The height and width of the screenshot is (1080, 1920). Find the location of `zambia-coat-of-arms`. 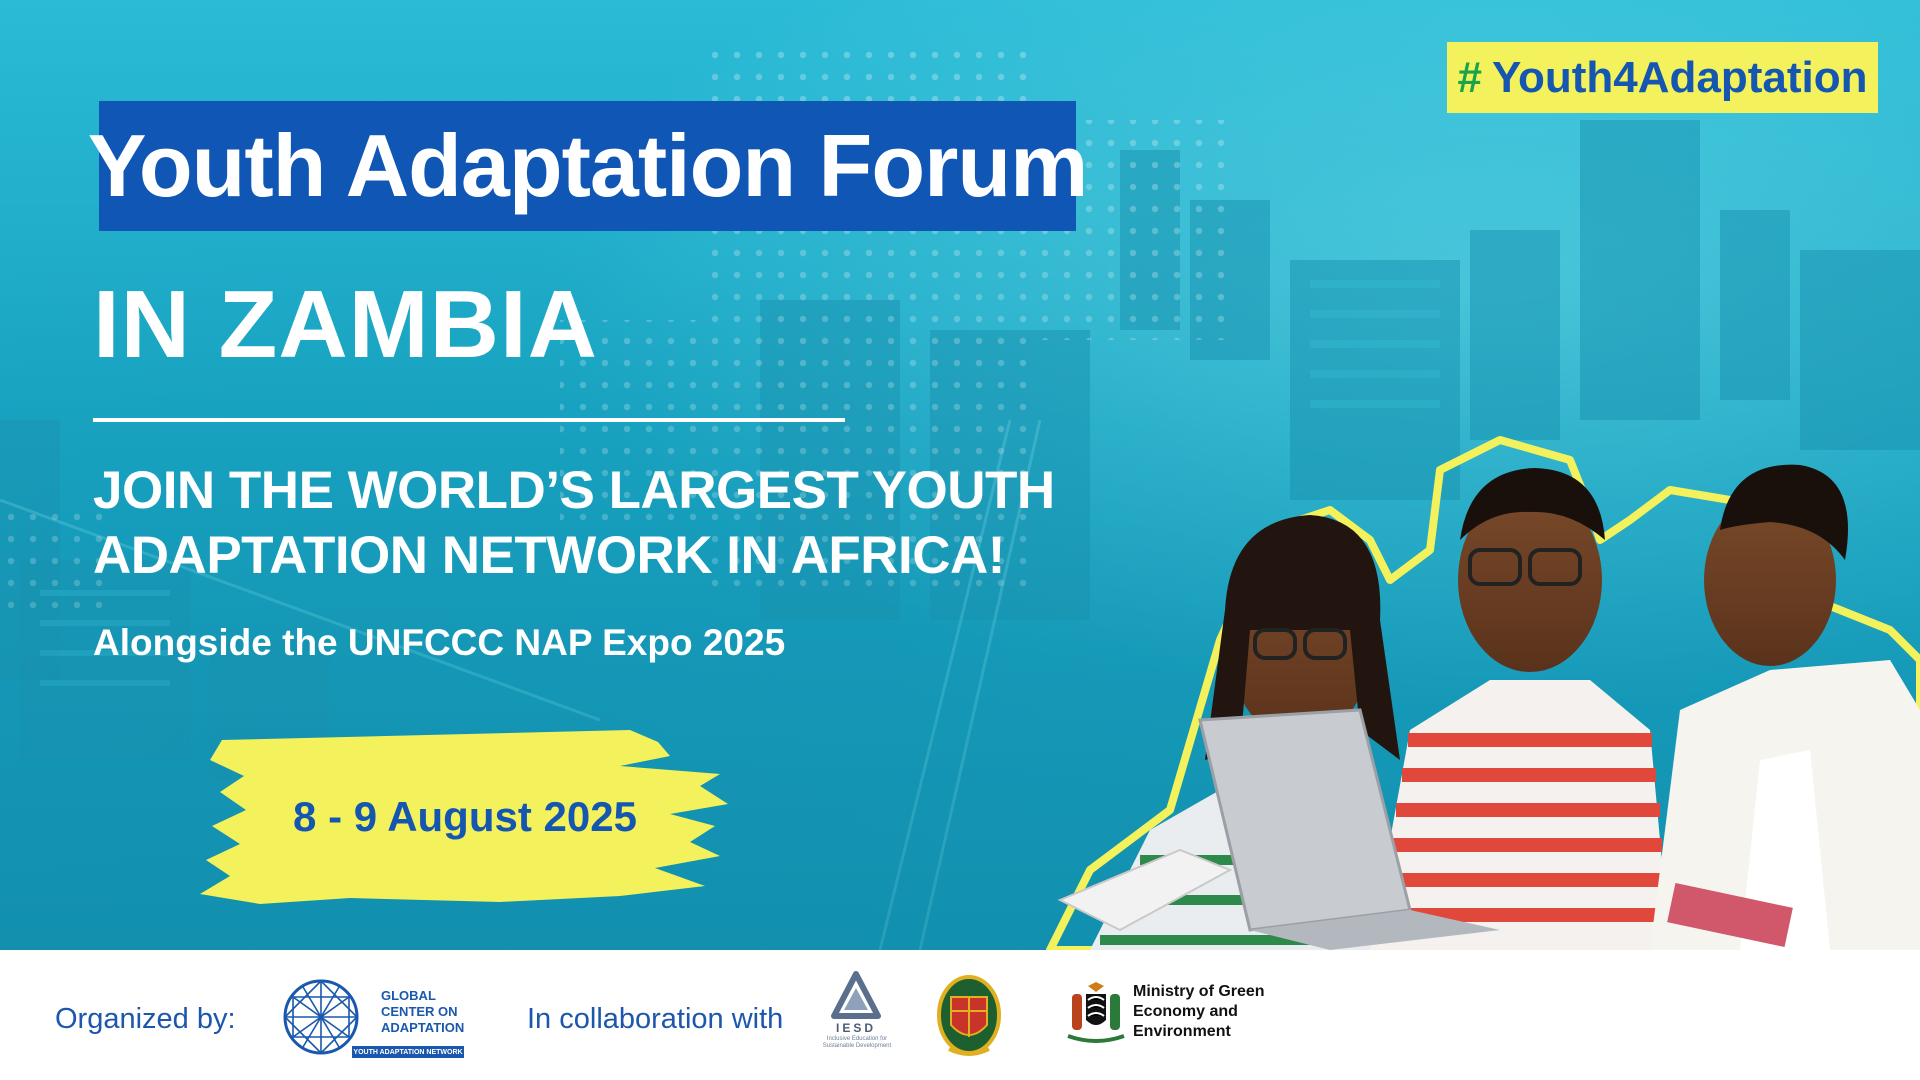

zambia-coat-of-arms is located at coordinates (1096, 1012).